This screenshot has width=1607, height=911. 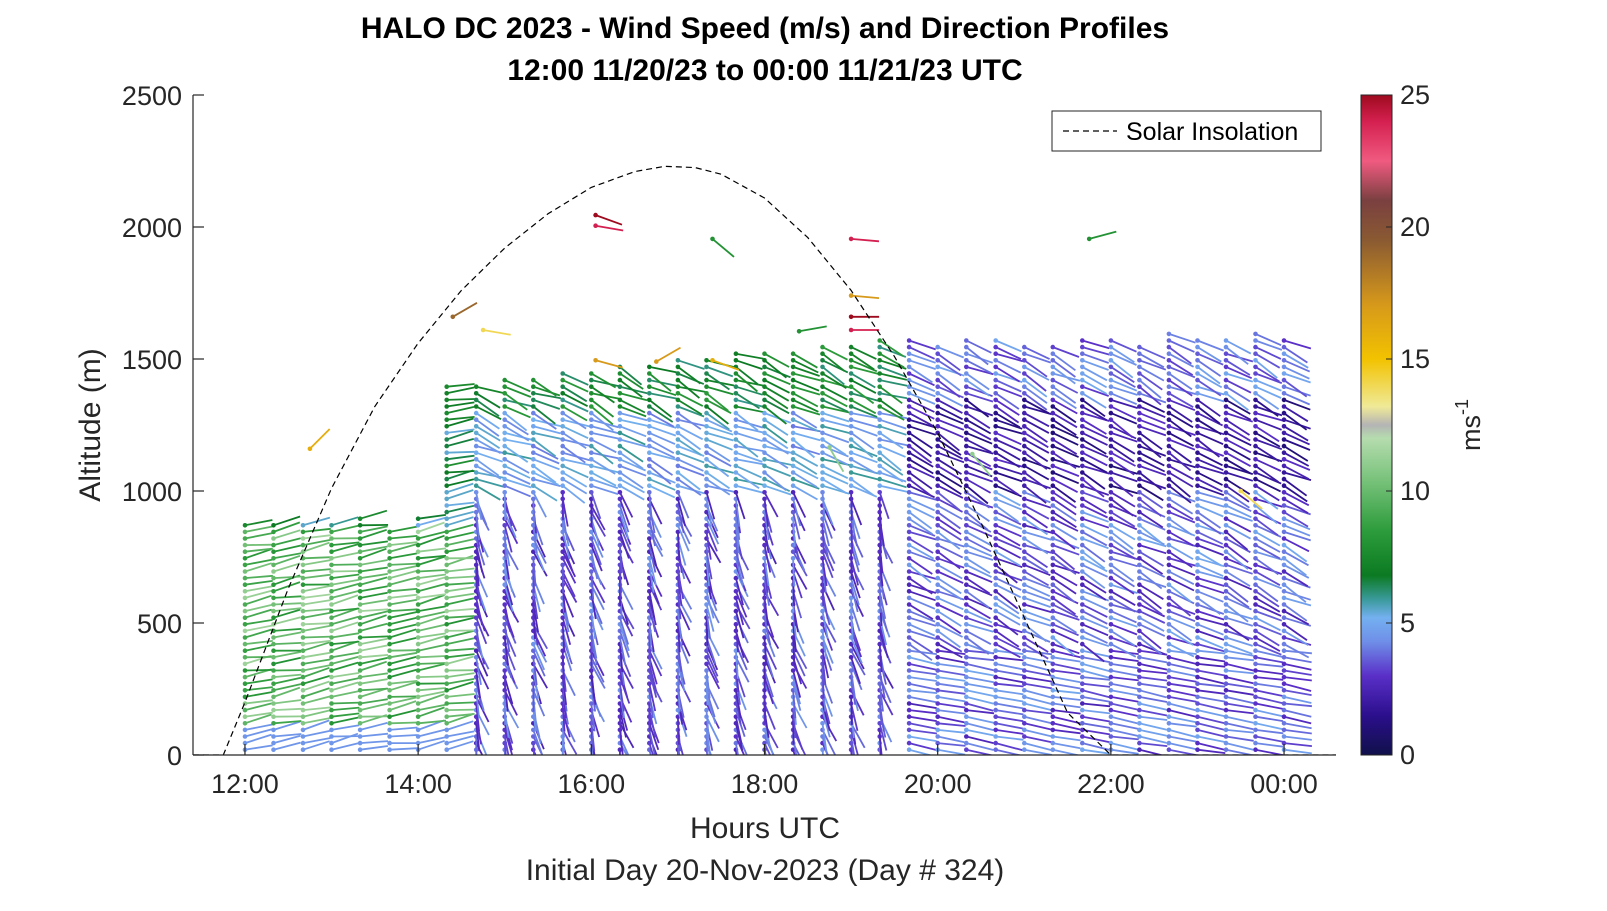 What do you see at coordinates (418, 784) in the screenshot?
I see `x-tick-label: 14:00` at bounding box center [418, 784].